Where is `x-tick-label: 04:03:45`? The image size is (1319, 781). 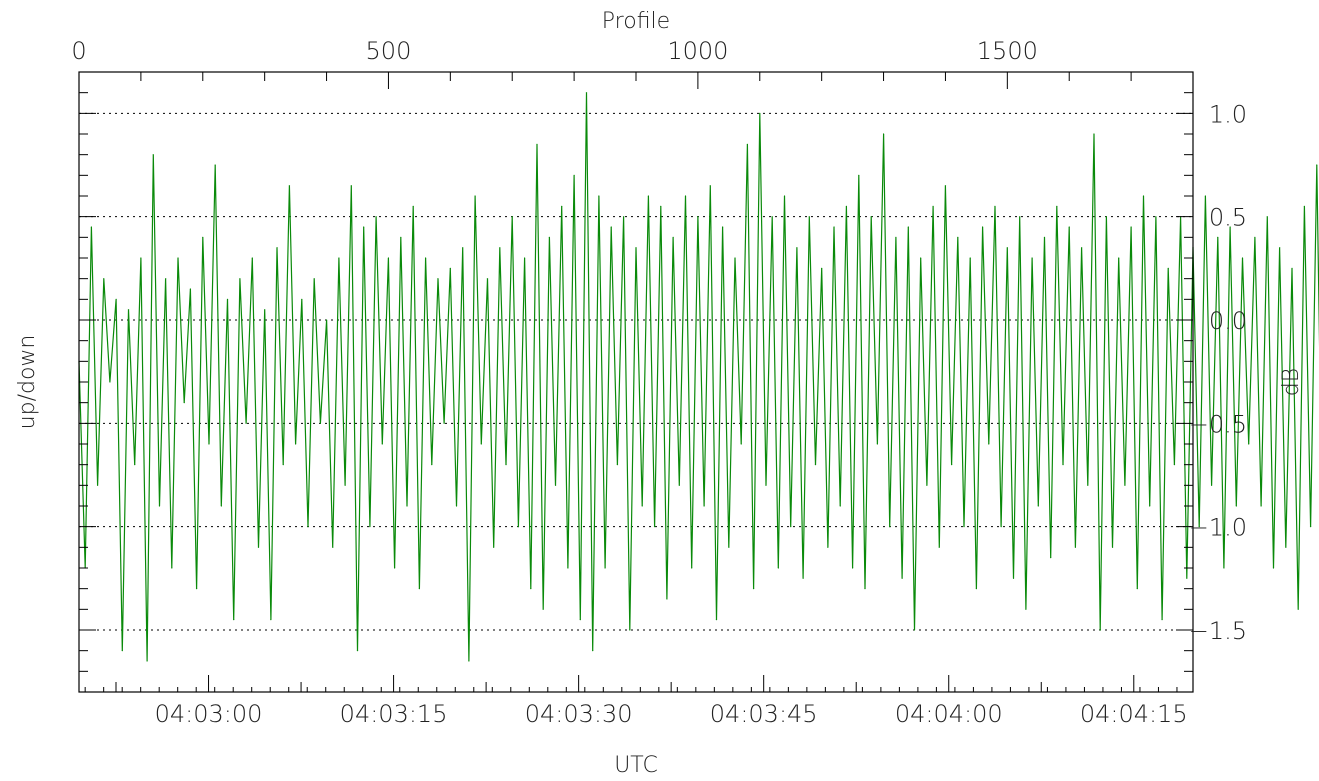
x-tick-label: 04:03:45 is located at coordinates (764, 714).